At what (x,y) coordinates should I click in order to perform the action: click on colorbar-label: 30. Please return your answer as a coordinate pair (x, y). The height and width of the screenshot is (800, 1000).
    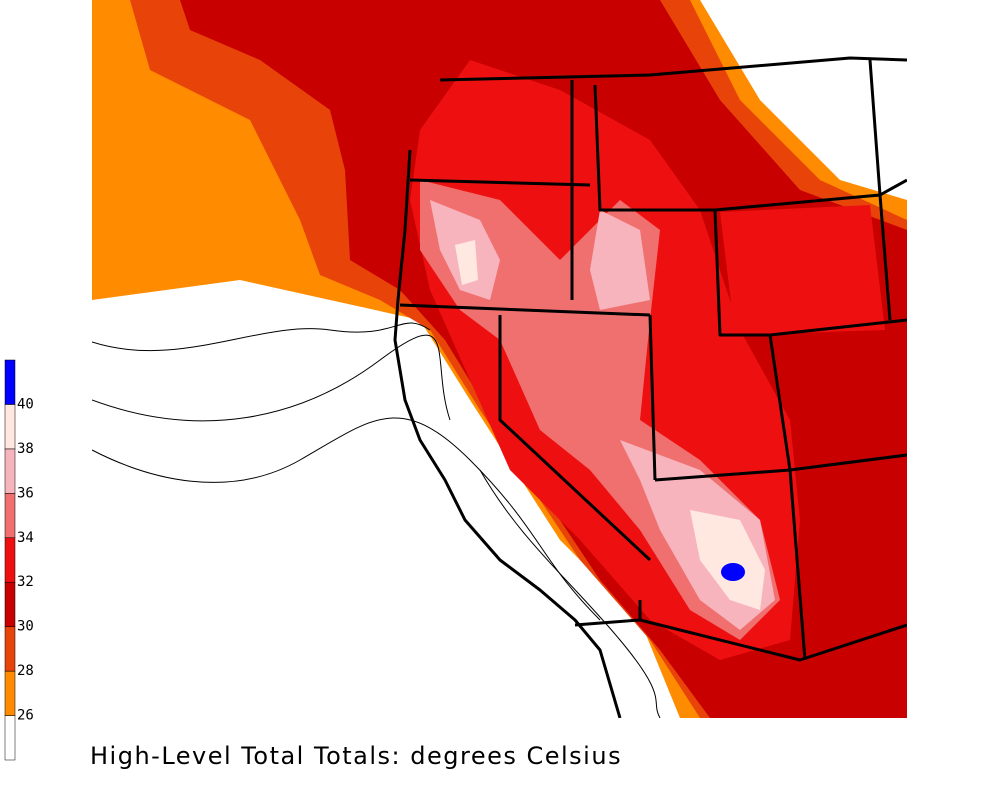
    Looking at the image, I should click on (25, 627).